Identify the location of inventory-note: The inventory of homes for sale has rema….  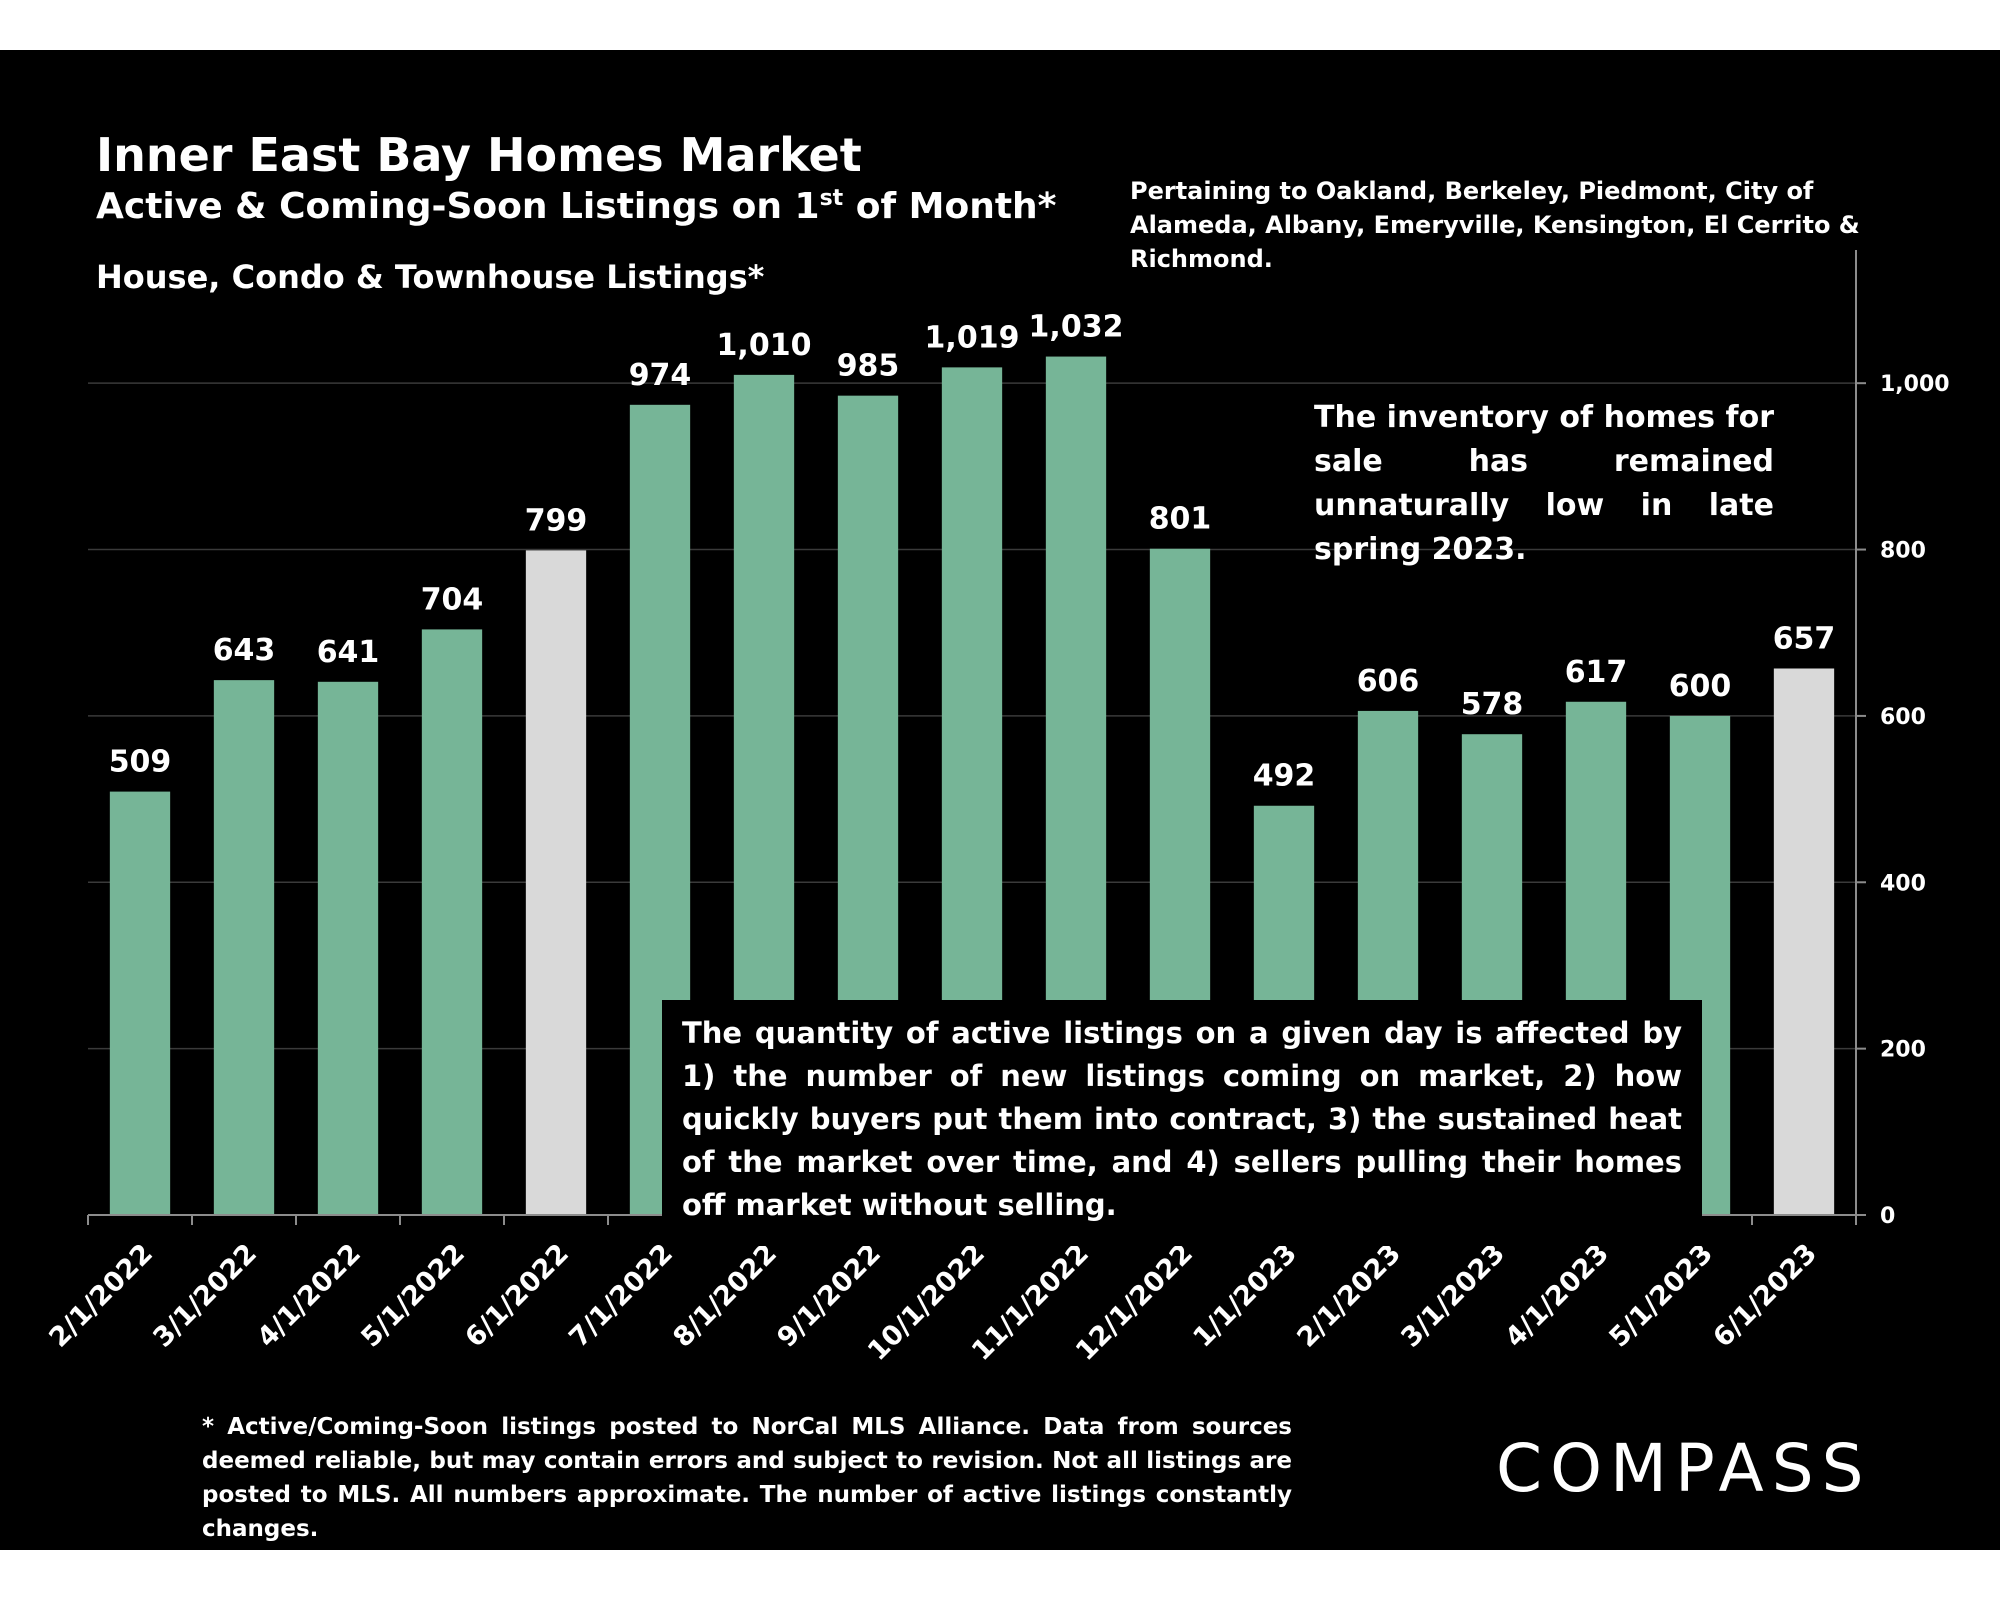
(1544, 483).